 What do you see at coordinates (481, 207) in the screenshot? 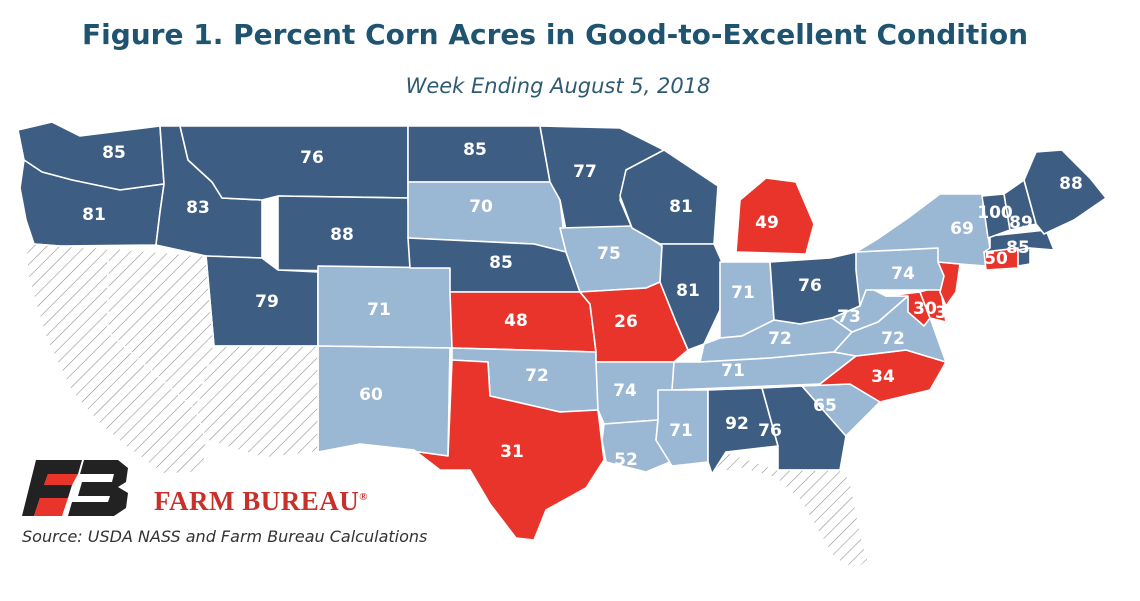
I see `state-value-sd: 70` at bounding box center [481, 207].